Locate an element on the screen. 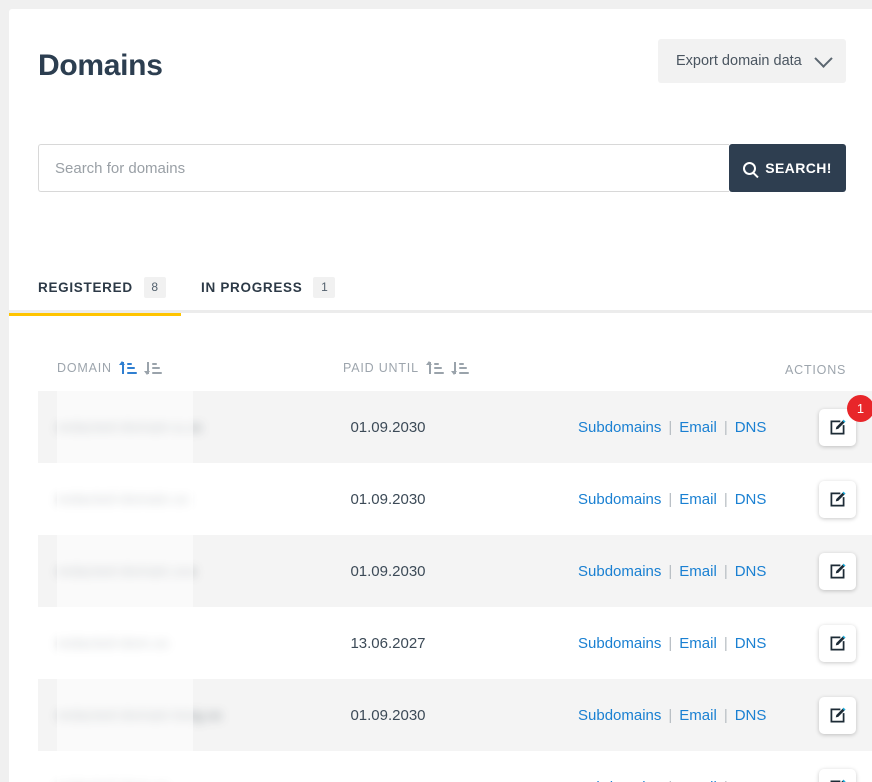 The width and height of the screenshot is (872, 782). domain-name-cell: redacted-domain-a.xx is located at coordinates (130, 427).